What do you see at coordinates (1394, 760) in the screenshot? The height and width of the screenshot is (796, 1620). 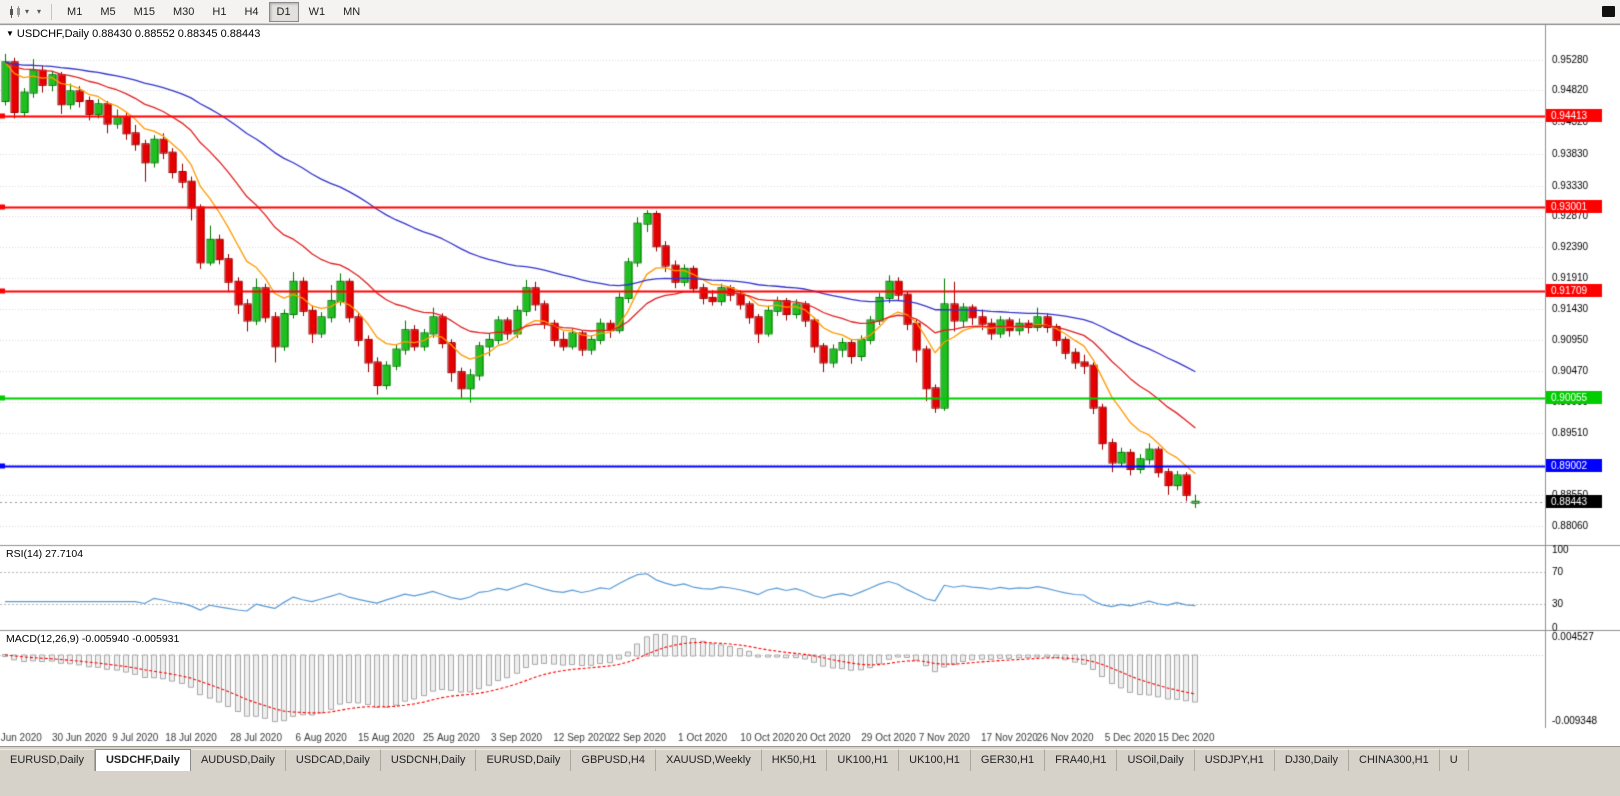 I see `symbol-tab: CHINA300,H1` at bounding box center [1394, 760].